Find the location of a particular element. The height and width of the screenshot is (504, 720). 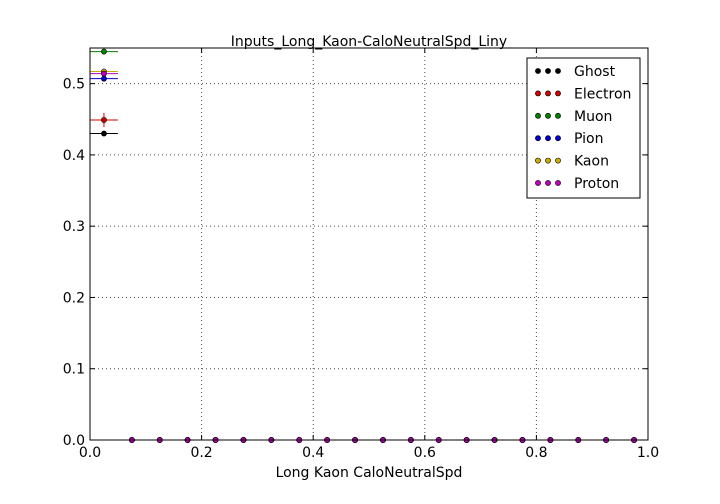

x-tick-label: 0.6 is located at coordinates (425, 453).